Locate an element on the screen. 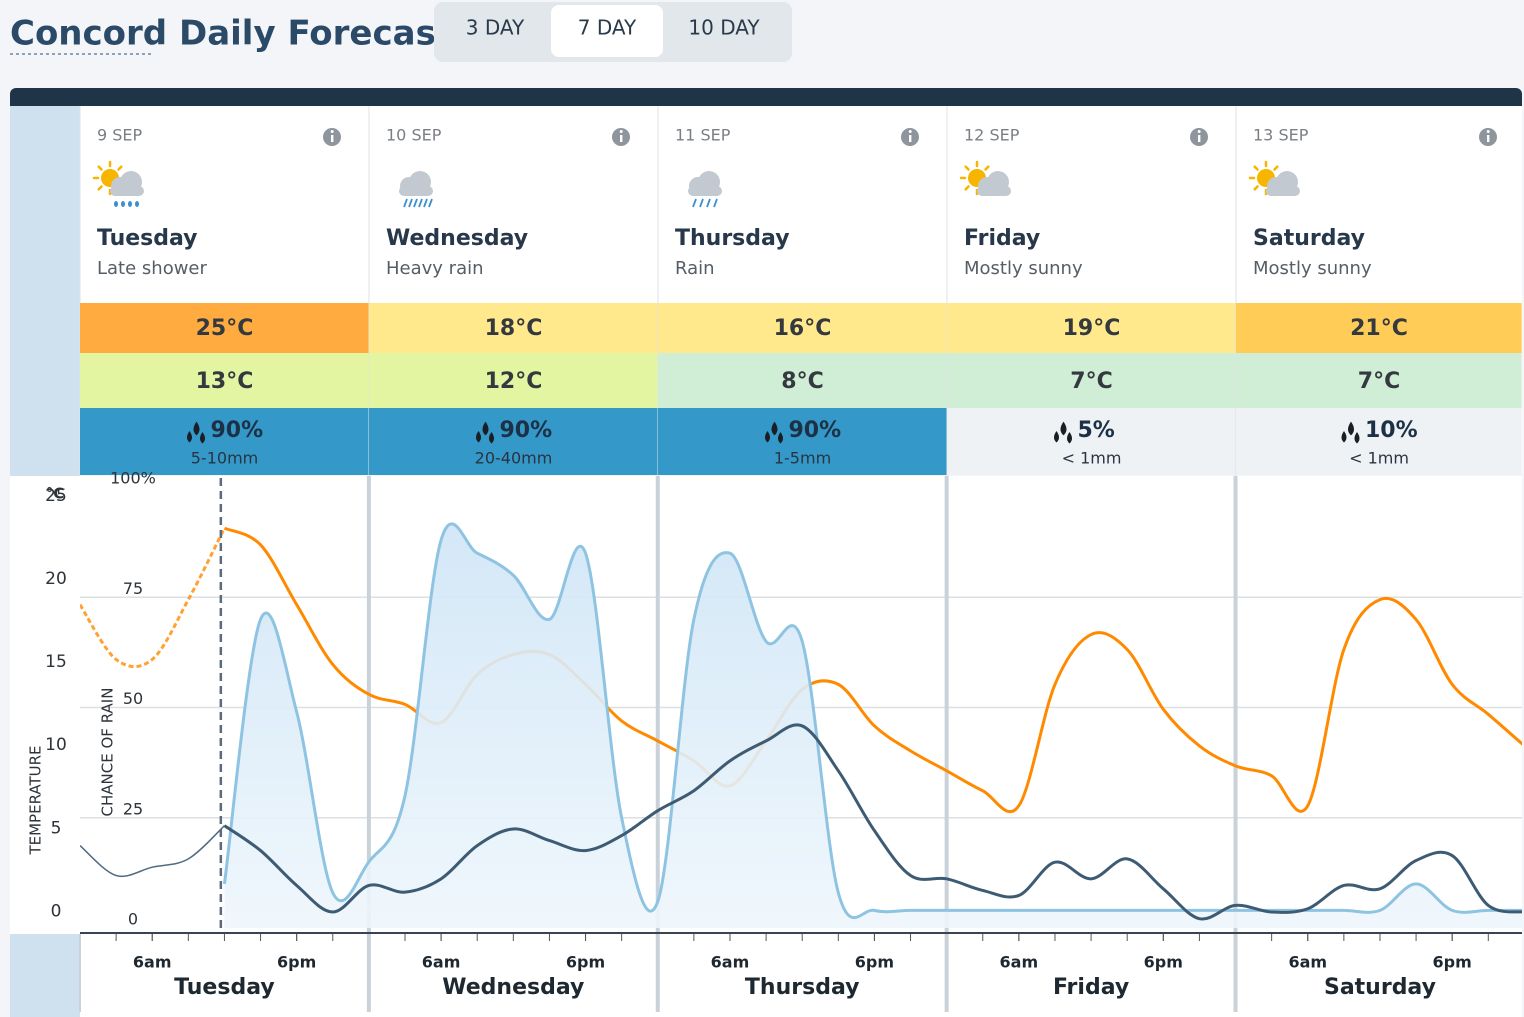  rain-chance: 10% is located at coordinates (1391, 430).